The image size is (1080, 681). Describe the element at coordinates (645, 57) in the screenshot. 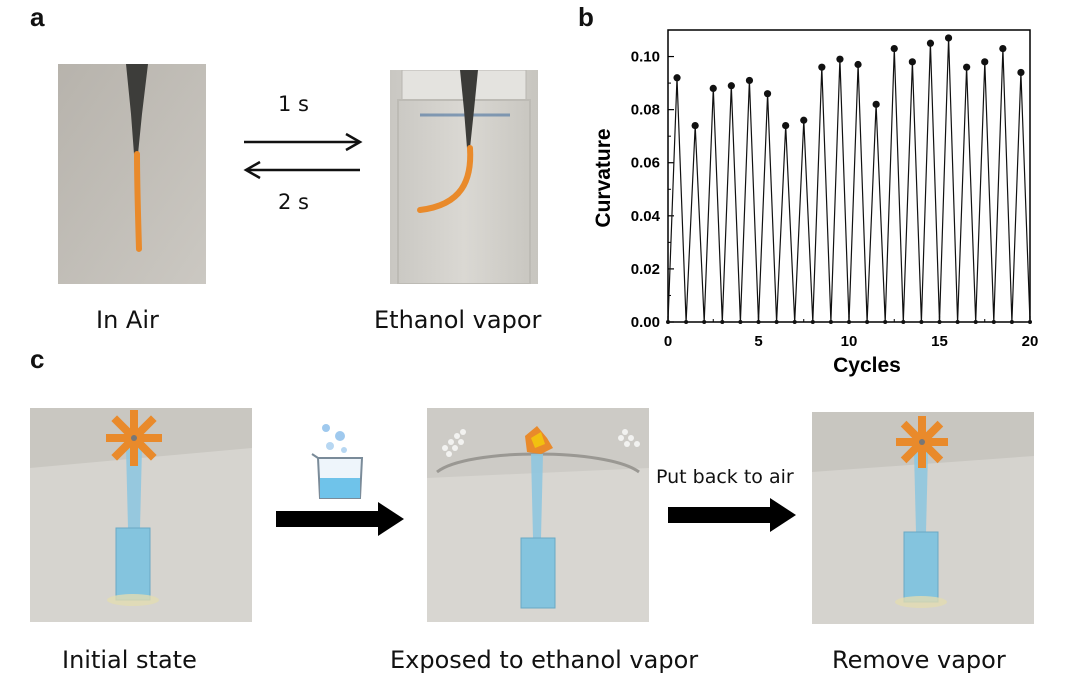

I see `y-tick-label: 0.10` at that location.